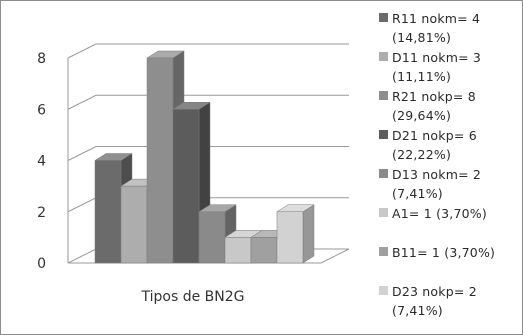 This screenshot has width=523, height=335. What do you see at coordinates (444, 252) in the screenshot?
I see `legend-label: B11= 1 (3,70%)` at bounding box center [444, 252].